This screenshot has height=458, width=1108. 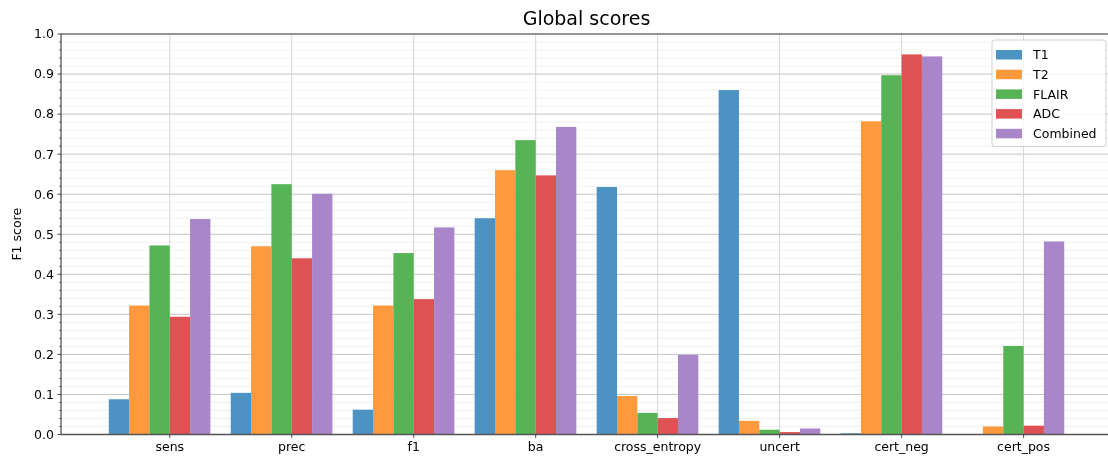 I want to click on legend-label: ADC, so click(x=1047, y=114).